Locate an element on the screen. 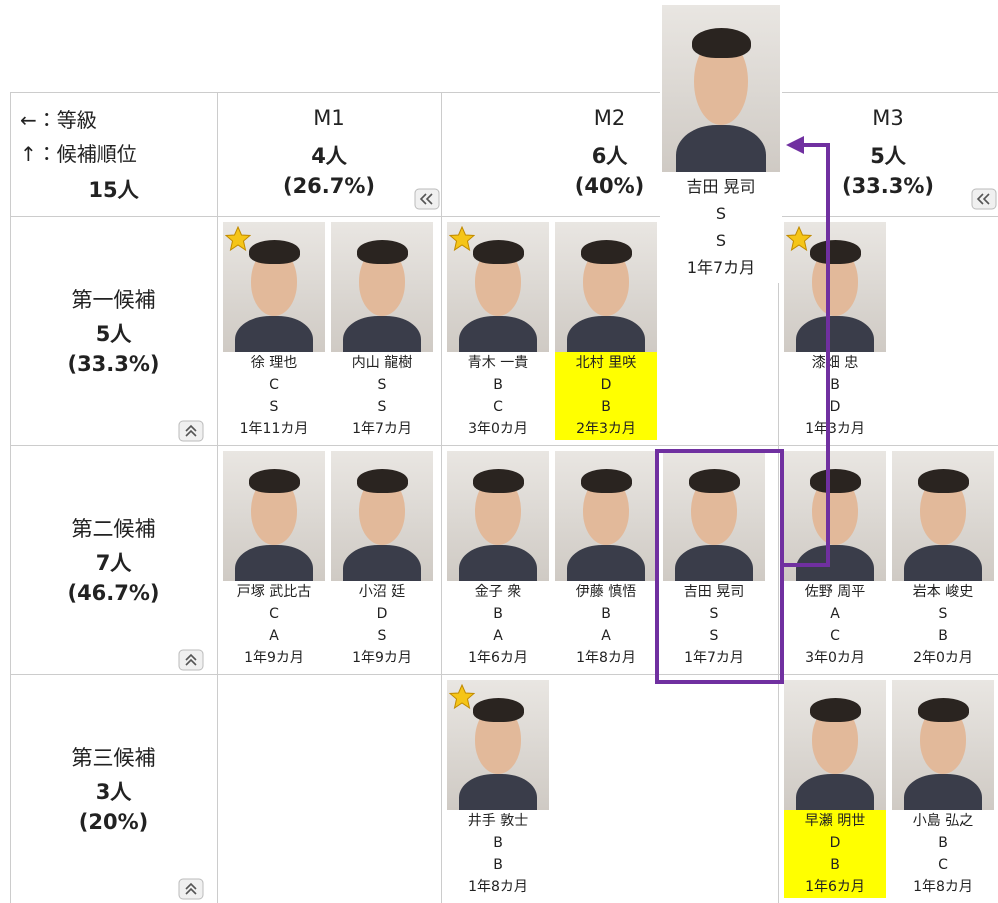 This screenshot has width=998, height=903. drop-source-box is located at coordinates (719, 566).